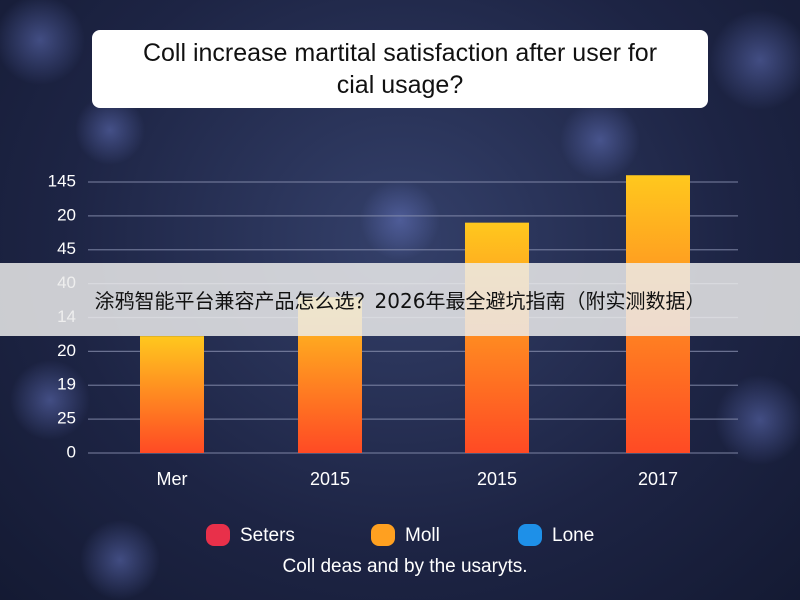 The height and width of the screenshot is (600, 800). I want to click on legend-entry: Lone, so click(556, 535).